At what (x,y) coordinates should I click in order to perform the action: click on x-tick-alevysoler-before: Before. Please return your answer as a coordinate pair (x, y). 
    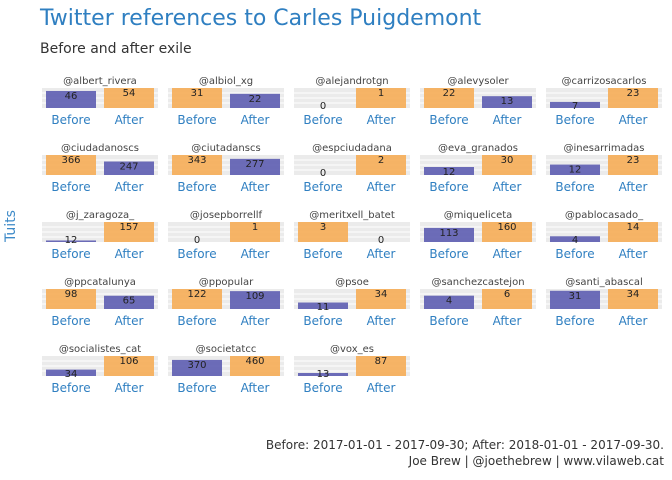
    Looking at the image, I should click on (448, 120).